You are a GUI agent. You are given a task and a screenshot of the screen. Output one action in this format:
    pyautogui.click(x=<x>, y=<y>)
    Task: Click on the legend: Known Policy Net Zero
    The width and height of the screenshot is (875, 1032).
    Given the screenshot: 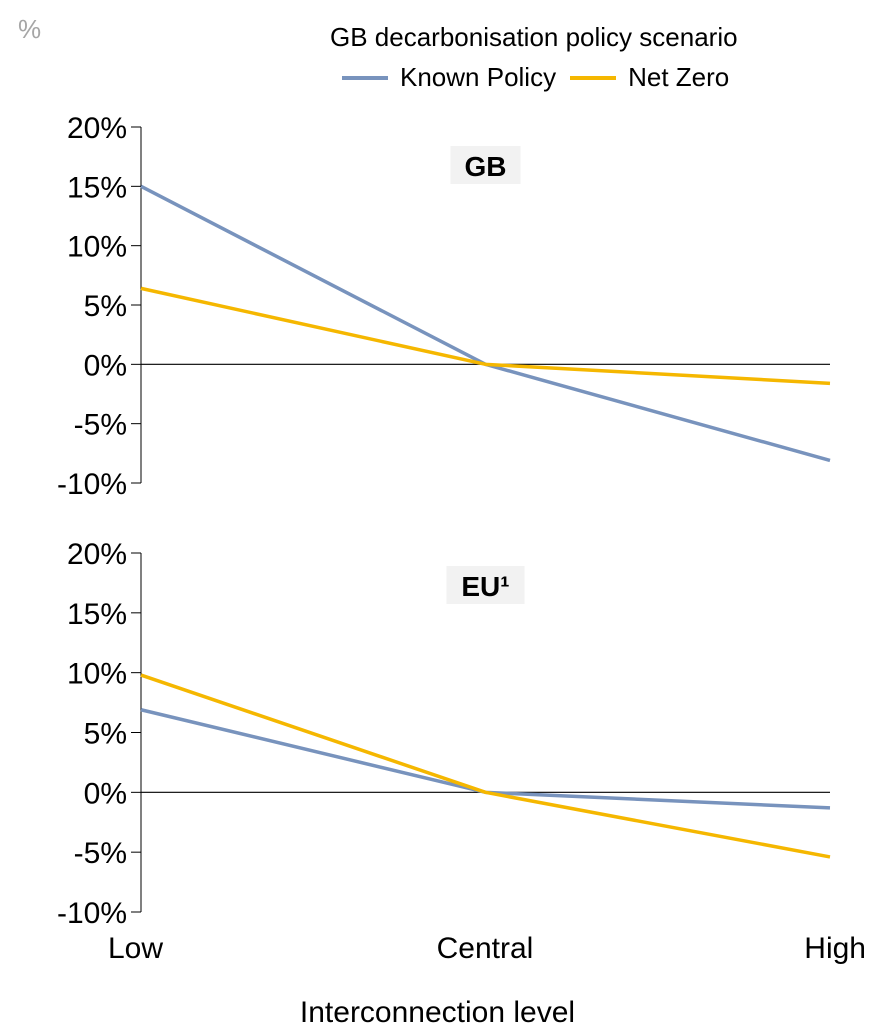 What is the action you would take?
    pyautogui.click(x=542, y=77)
    